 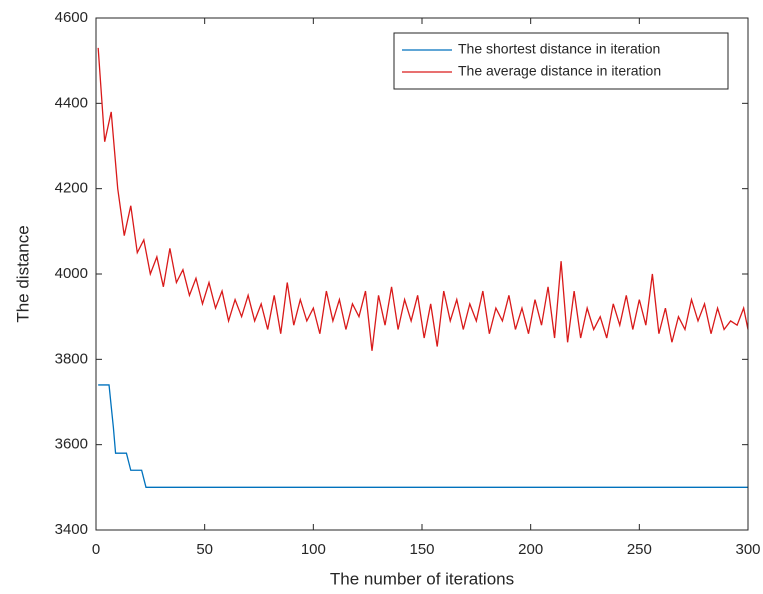 I want to click on x-tick-label: 150, so click(x=421, y=549).